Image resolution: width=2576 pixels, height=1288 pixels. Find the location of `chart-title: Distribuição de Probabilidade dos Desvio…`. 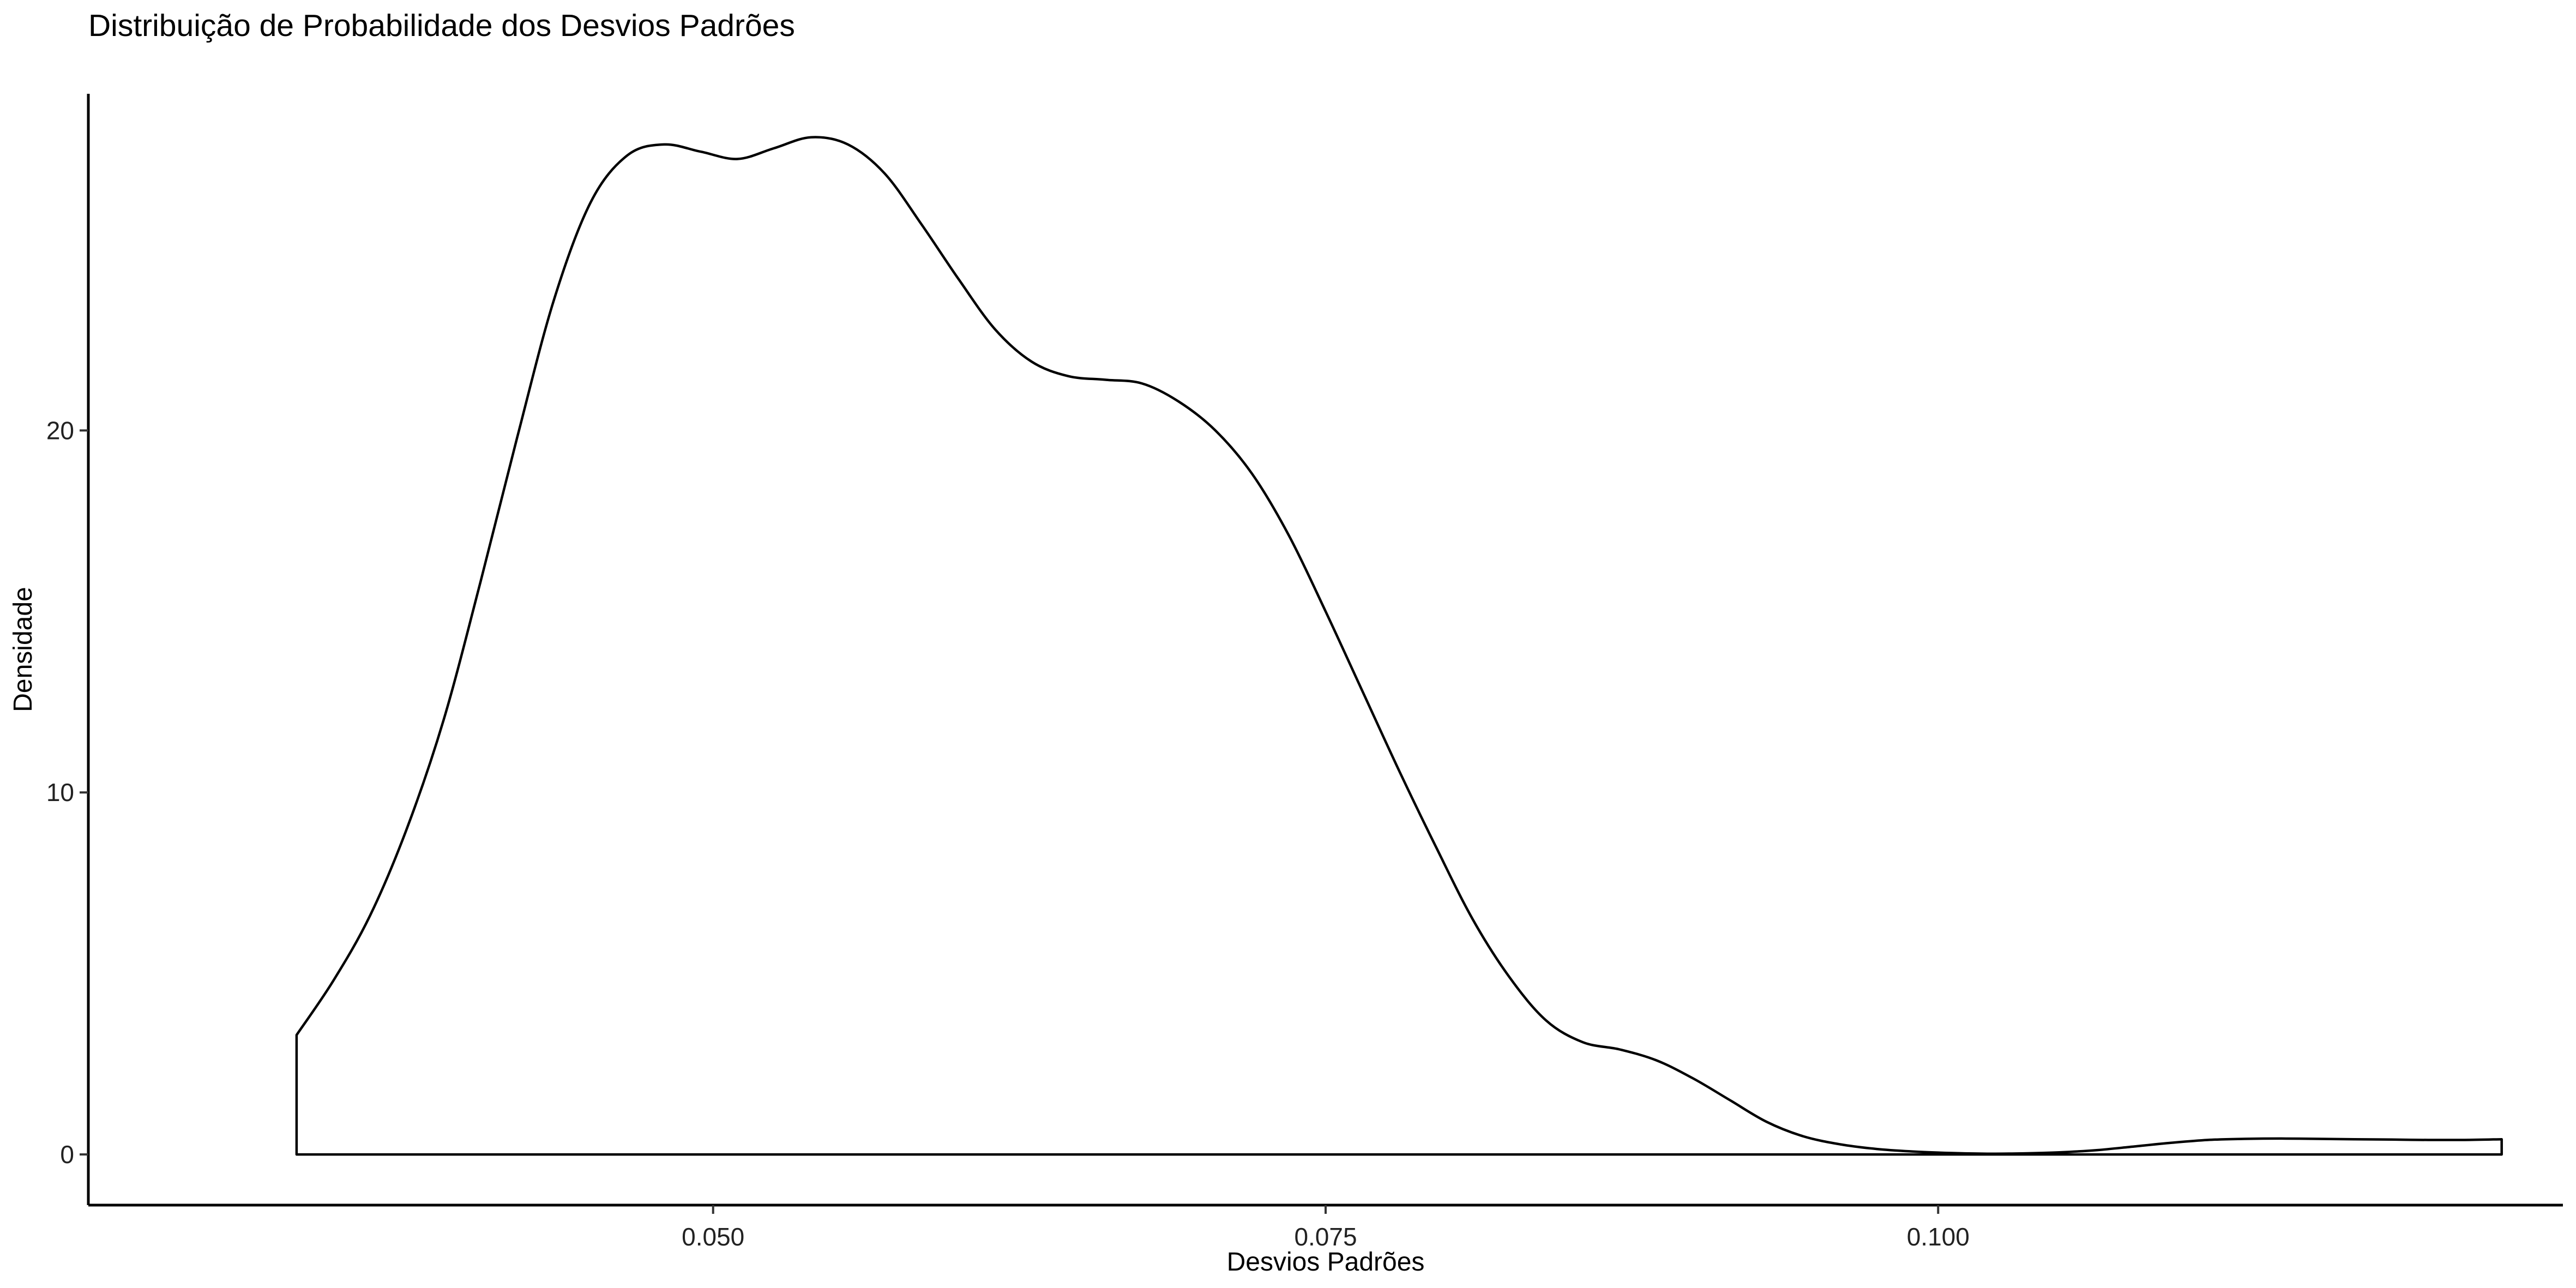

chart-title: Distribuição de Probabilidade dos Desvio… is located at coordinates (441, 25).